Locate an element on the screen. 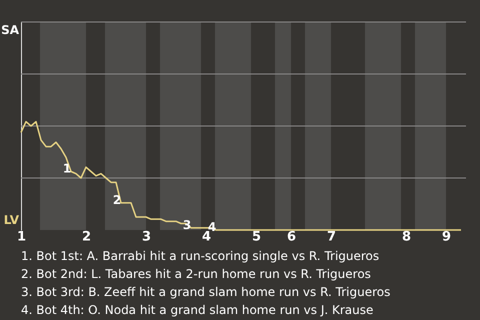 This screenshot has width=480, height=320. x-tick-label: 6 is located at coordinates (291, 237).